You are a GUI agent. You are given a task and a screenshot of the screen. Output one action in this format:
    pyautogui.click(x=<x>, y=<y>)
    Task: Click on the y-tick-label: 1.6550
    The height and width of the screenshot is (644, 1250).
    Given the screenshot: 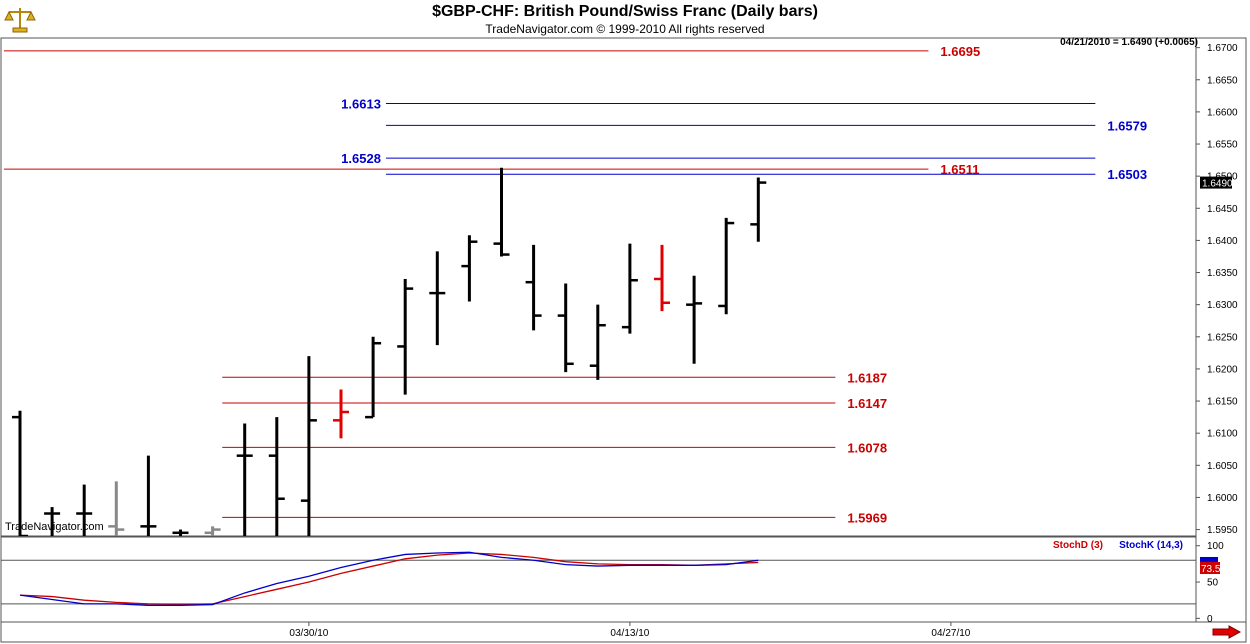 What is the action you would take?
    pyautogui.click(x=1222, y=145)
    